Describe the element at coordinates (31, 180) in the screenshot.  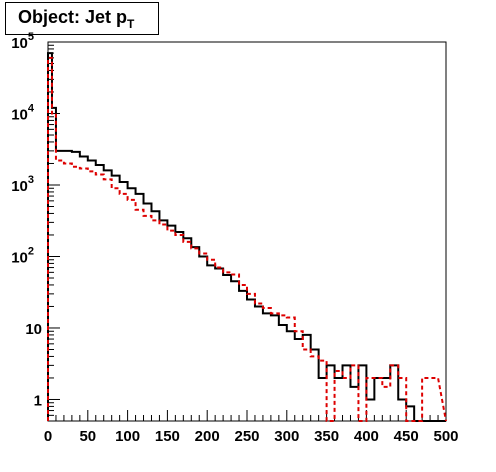
I see `y-tick-exponent: 3` at that location.